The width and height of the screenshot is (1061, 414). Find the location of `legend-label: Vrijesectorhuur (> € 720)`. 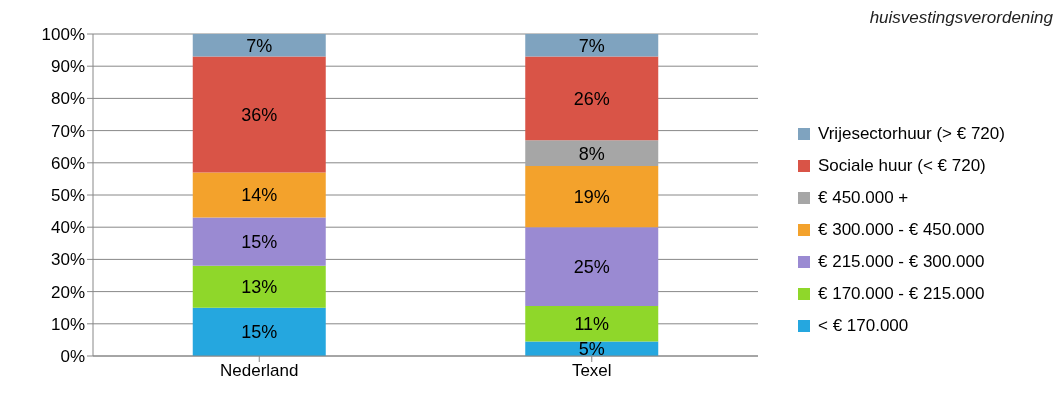

legend-label: Vrijesectorhuur (> € 720) is located at coordinates (911, 134).